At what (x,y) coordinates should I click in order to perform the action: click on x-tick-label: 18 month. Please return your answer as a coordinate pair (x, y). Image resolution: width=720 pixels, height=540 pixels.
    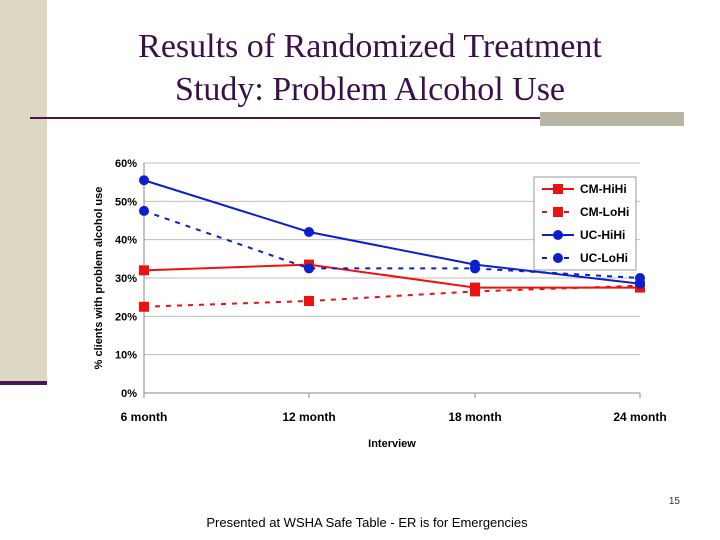
    Looking at the image, I should click on (474, 417).